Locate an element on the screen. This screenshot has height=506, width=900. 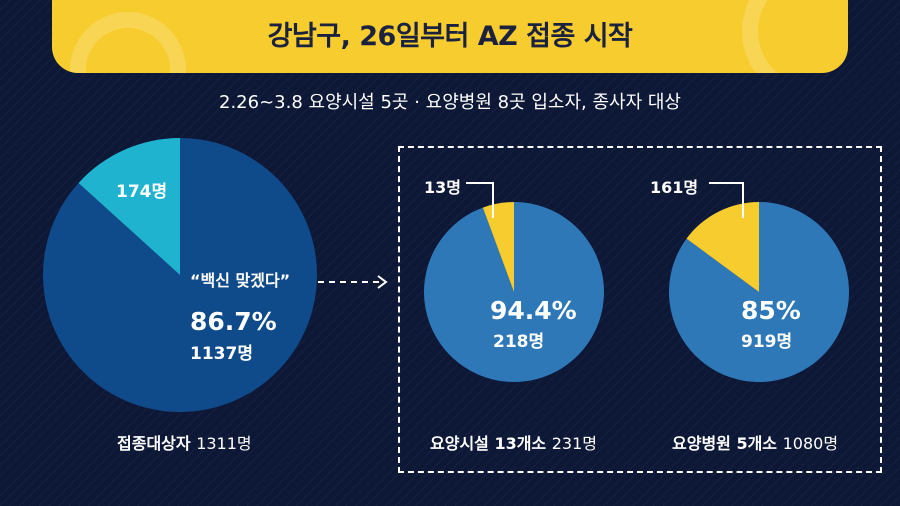
hospital-caption: 요양병원 5개소 1080명 is located at coordinates (755, 442).